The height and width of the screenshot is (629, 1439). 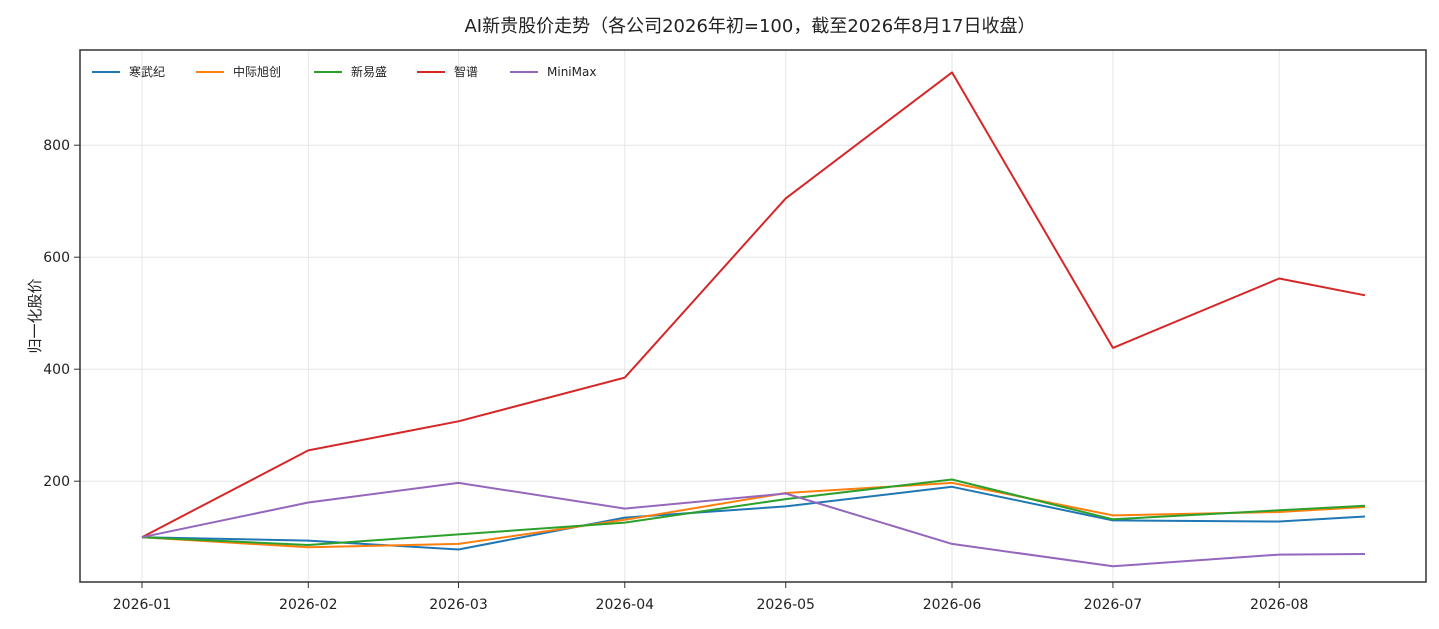 I want to click on legend-label: 新易盛, so click(x=369, y=71).